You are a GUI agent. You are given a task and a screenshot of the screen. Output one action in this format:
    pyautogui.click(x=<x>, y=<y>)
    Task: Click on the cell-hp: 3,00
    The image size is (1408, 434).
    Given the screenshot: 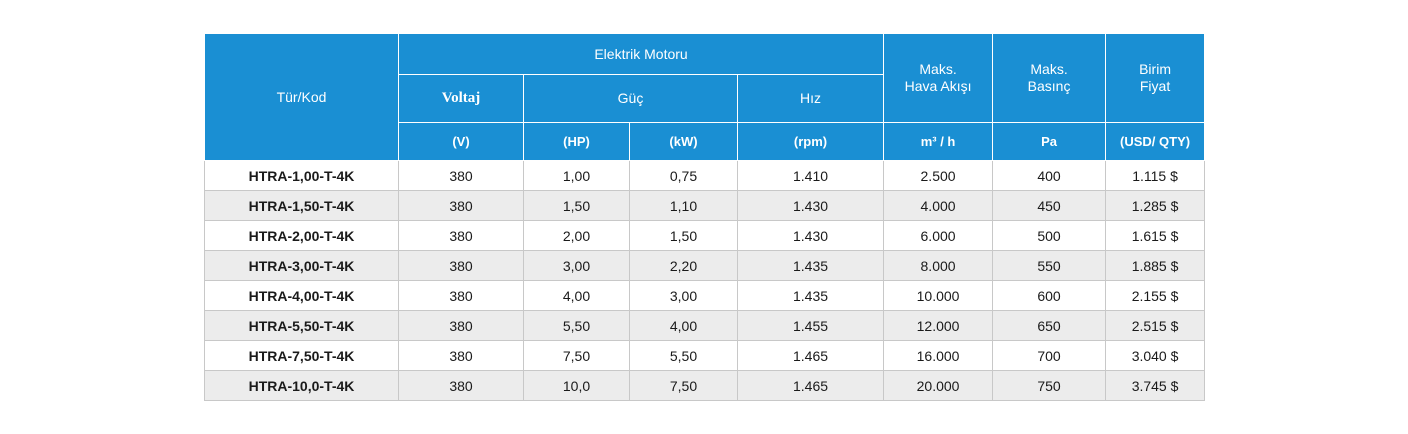 What is the action you would take?
    pyautogui.click(x=576, y=265)
    